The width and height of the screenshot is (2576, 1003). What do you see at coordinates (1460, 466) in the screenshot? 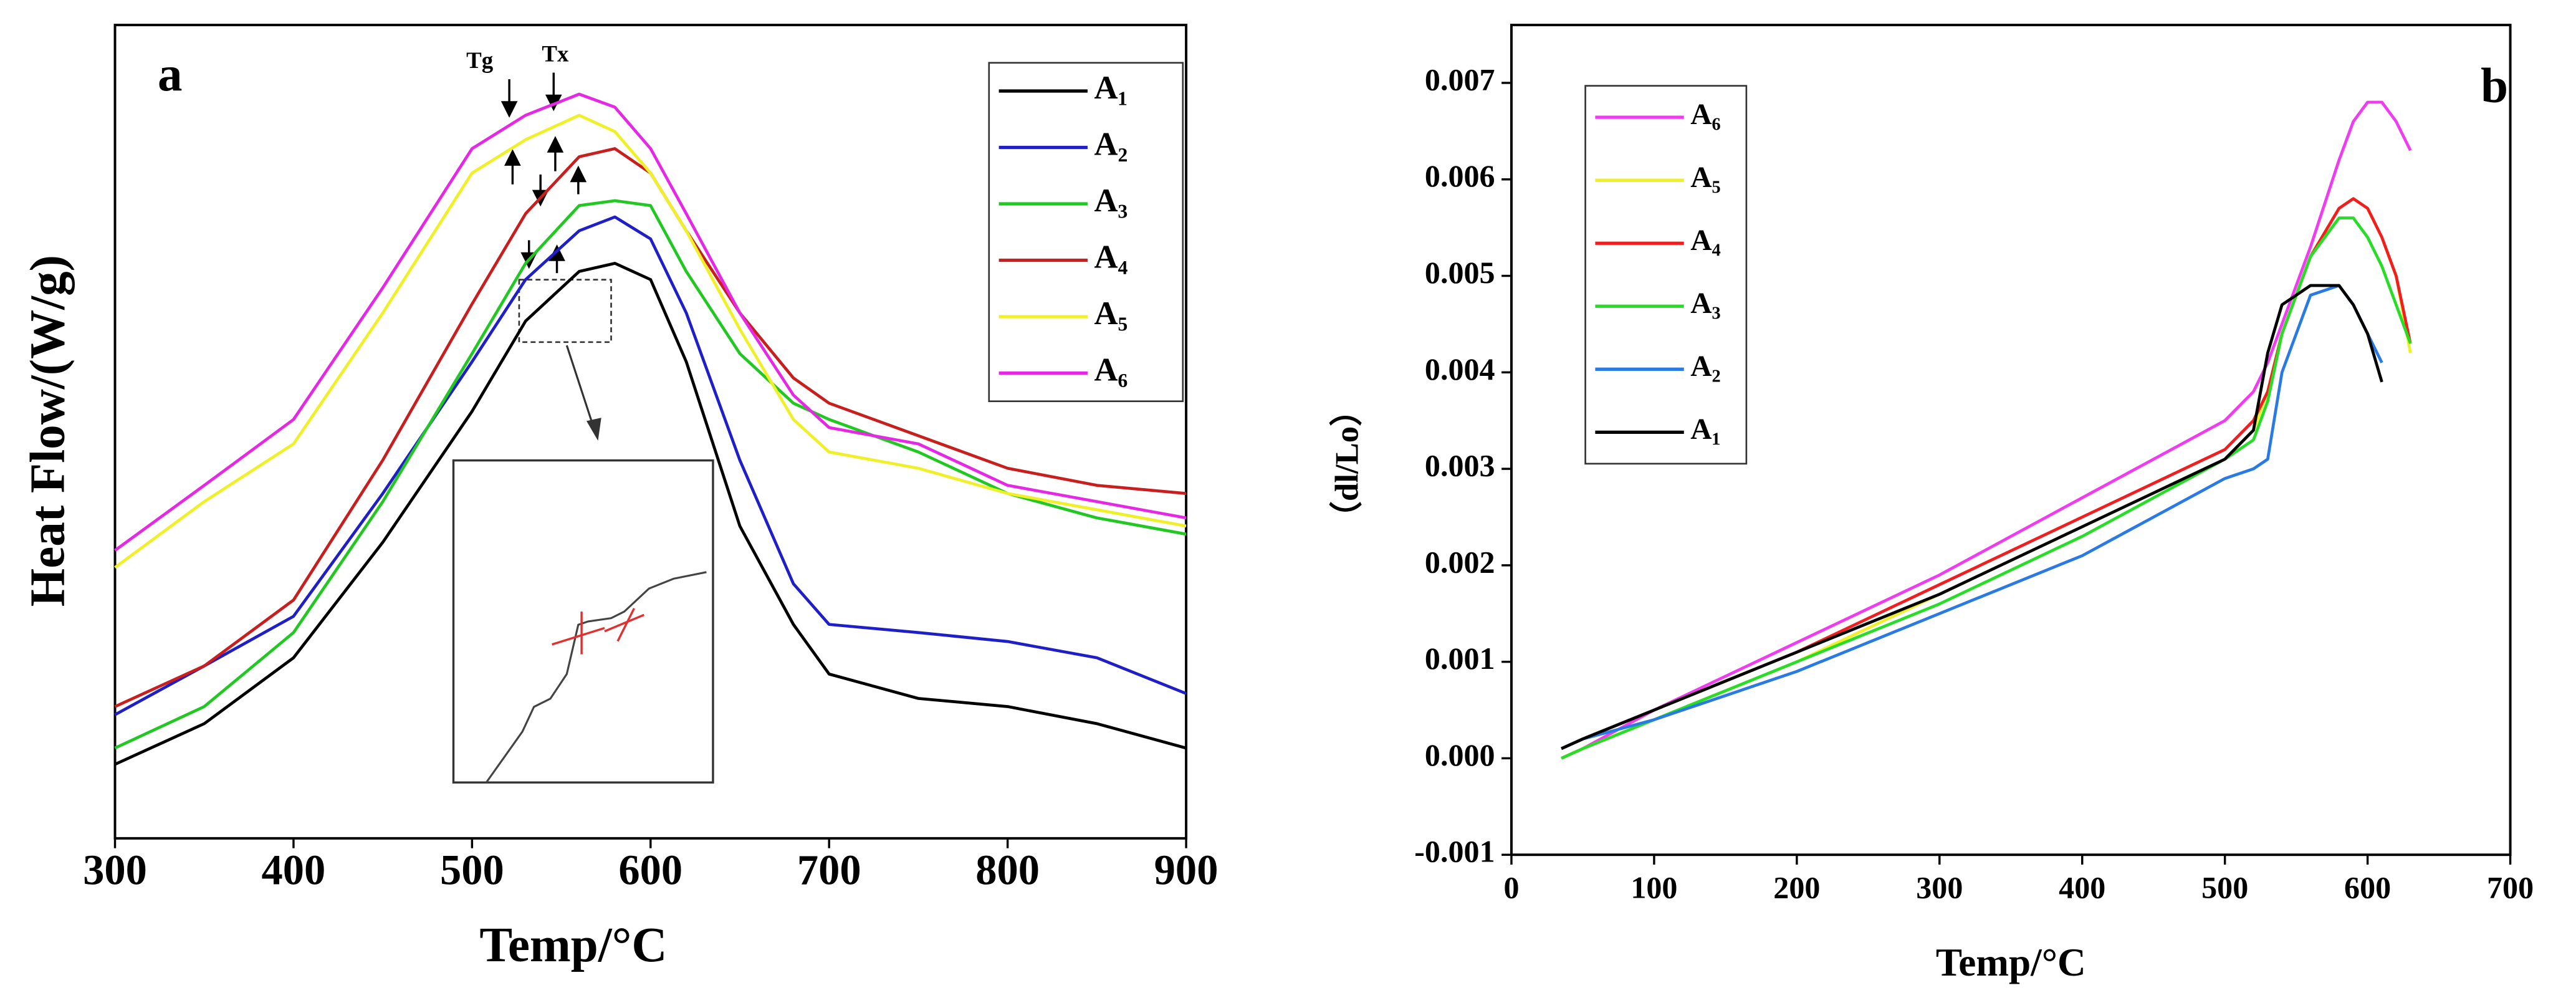
I see `y-tick-label: 0.003` at bounding box center [1460, 466].